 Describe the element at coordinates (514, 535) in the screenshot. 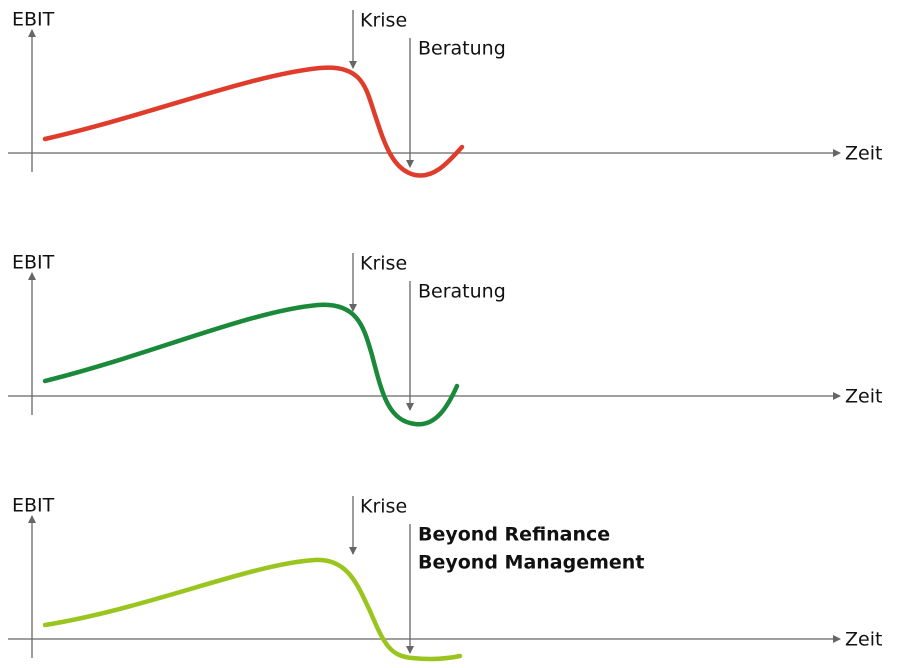

I see `response-label: Beyond Refinance` at that location.